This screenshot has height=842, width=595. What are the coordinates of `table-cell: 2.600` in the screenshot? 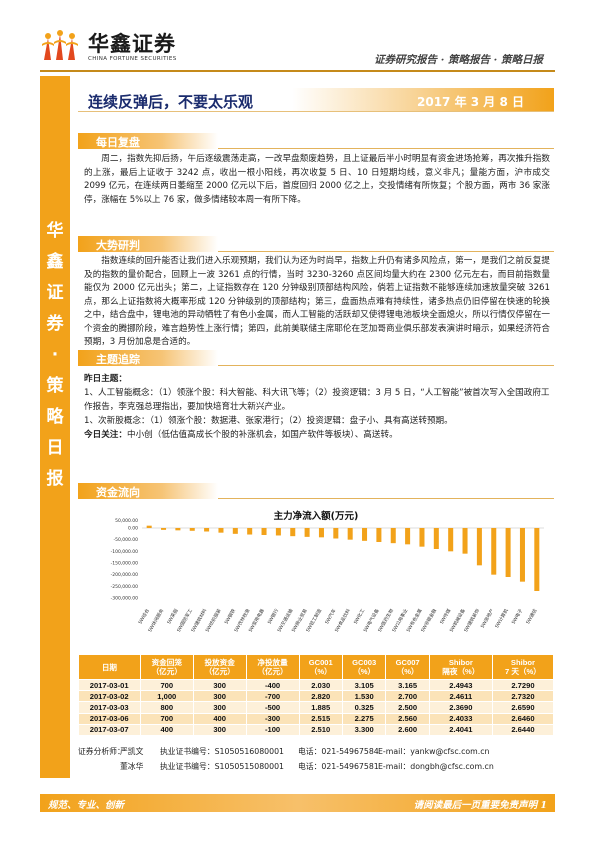 It's located at (407, 730).